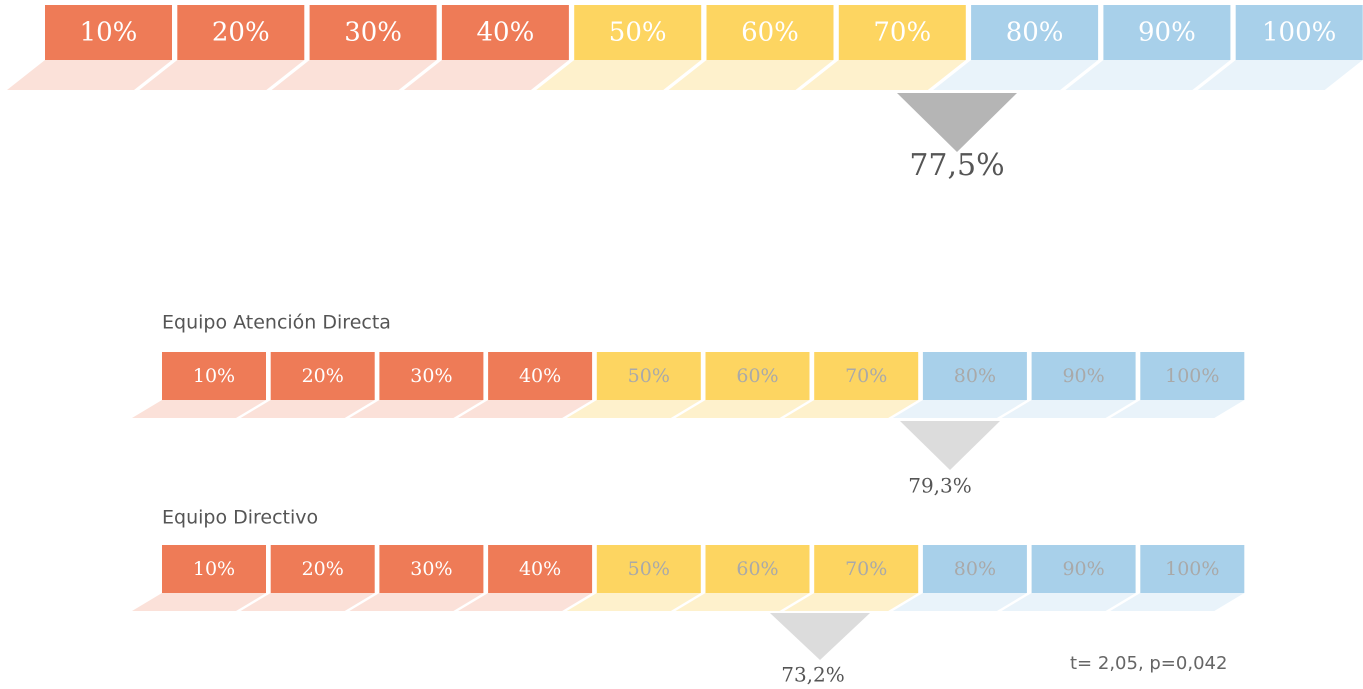  What do you see at coordinates (240, 518) in the screenshot?
I see `gauge-title: Equipo Directivo` at bounding box center [240, 518].